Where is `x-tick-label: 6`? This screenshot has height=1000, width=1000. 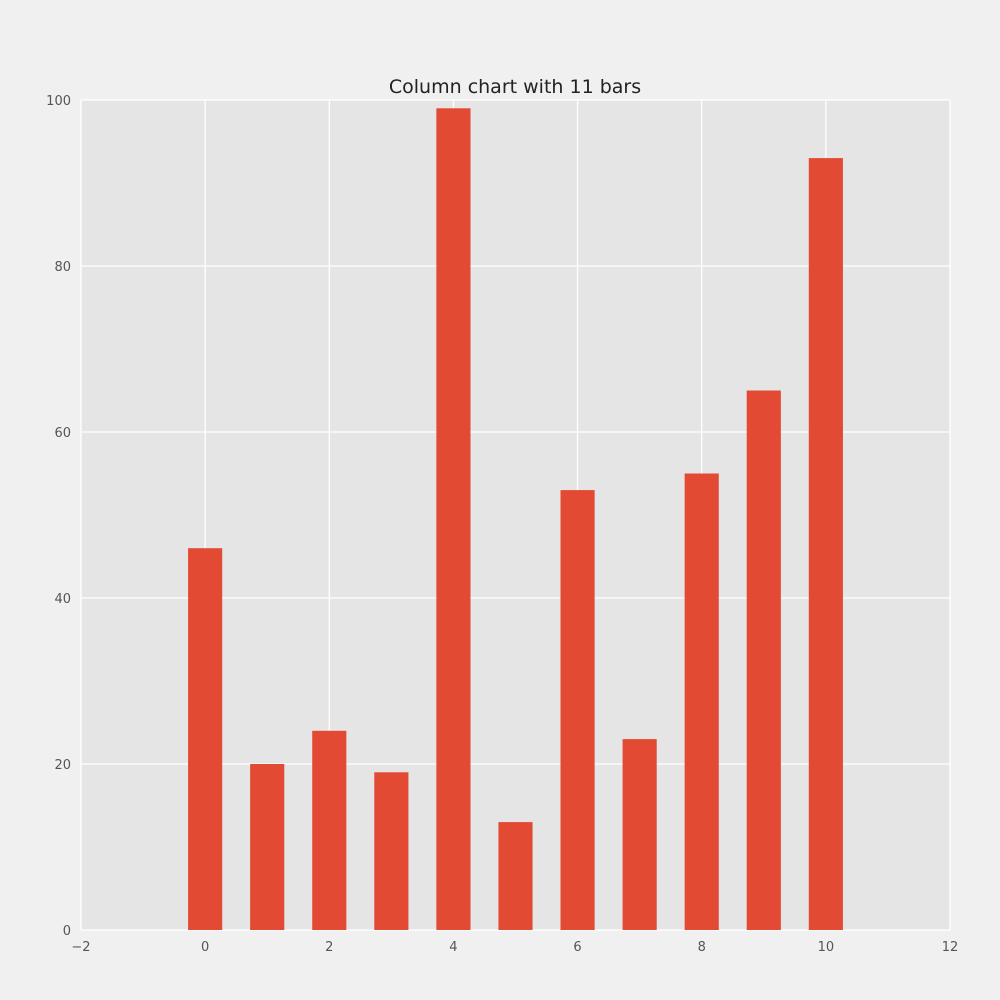
x-tick-label: 6 is located at coordinates (577, 947).